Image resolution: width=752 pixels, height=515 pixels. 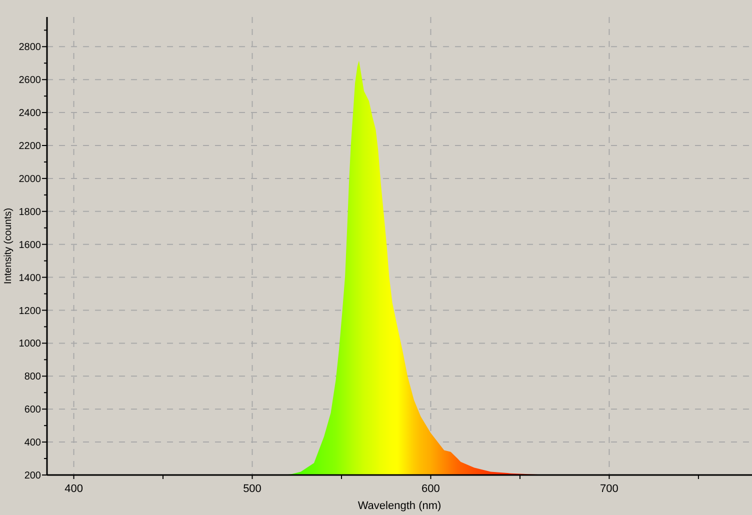 I want to click on x-tick-label: 400, so click(x=73, y=489).